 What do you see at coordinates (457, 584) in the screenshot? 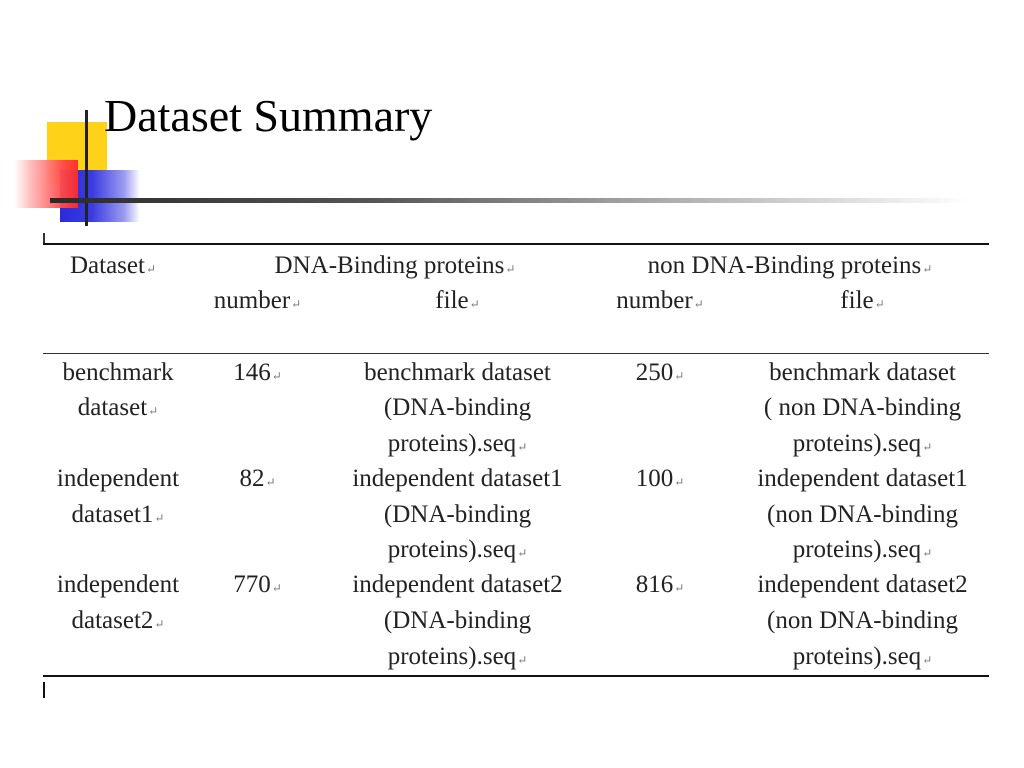
I see `row-dna-file: independent dataset2` at bounding box center [457, 584].